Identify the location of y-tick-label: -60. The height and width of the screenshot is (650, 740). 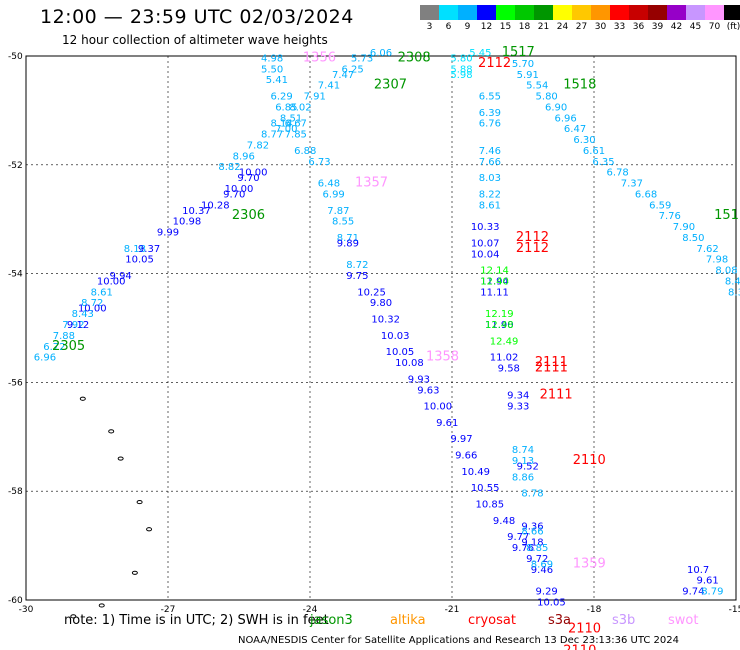
(15, 601).